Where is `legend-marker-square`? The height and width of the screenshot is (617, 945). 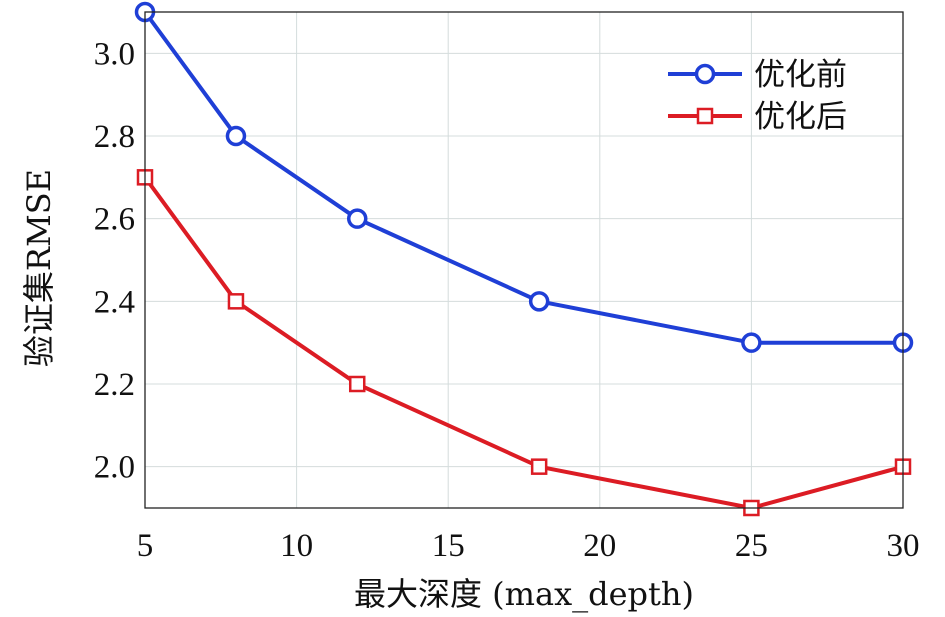 legend-marker-square is located at coordinates (705, 116).